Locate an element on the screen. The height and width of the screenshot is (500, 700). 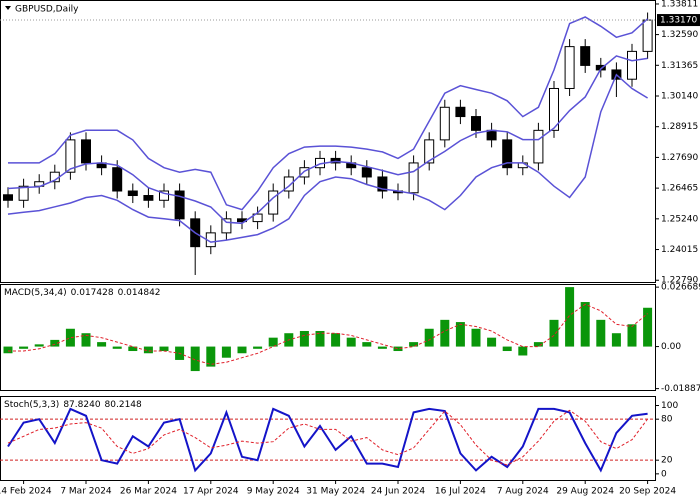
x-tick-label: 17 Apr 2024 is located at coordinates (211, 492).